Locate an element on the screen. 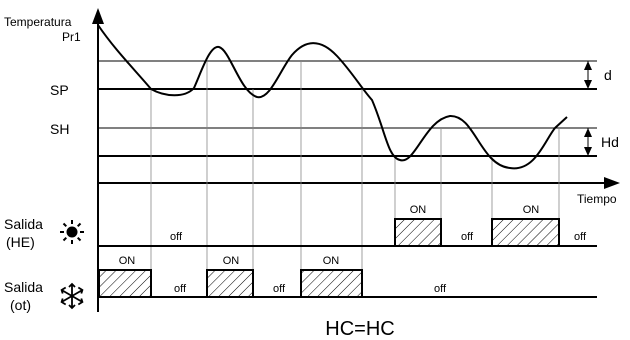  x-axis-label: Tiempo is located at coordinates (597, 199).